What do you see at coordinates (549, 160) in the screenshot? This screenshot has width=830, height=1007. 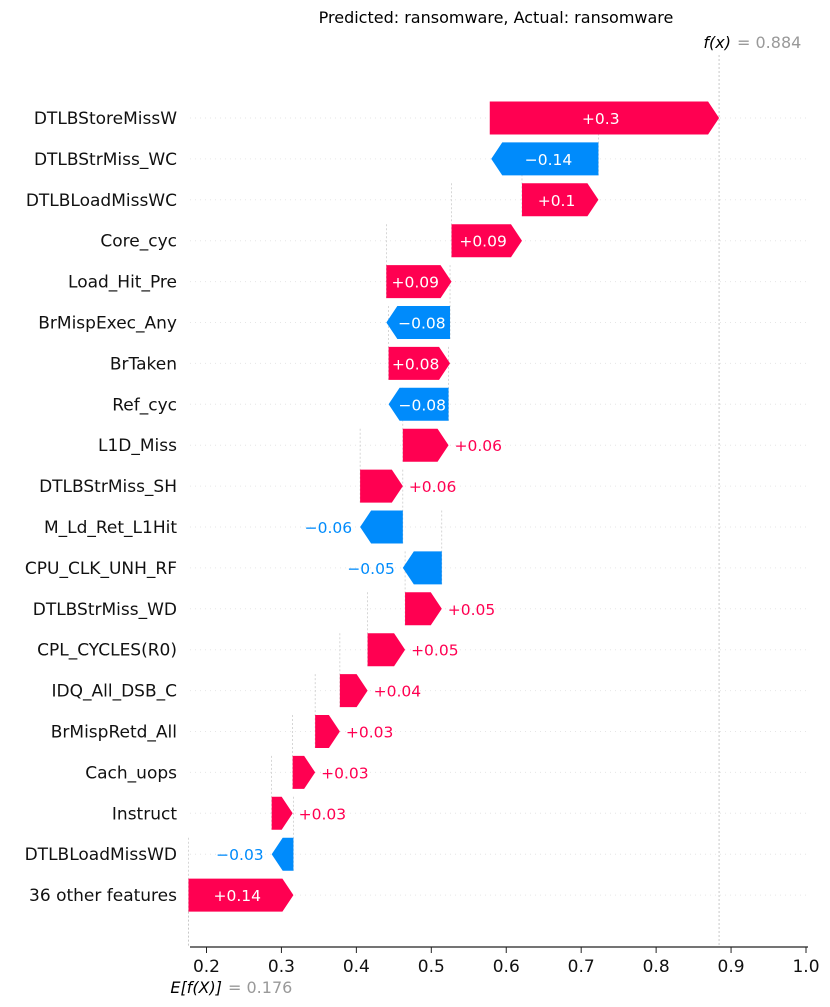 I see `bar-value-label: −0.14` at bounding box center [549, 160].